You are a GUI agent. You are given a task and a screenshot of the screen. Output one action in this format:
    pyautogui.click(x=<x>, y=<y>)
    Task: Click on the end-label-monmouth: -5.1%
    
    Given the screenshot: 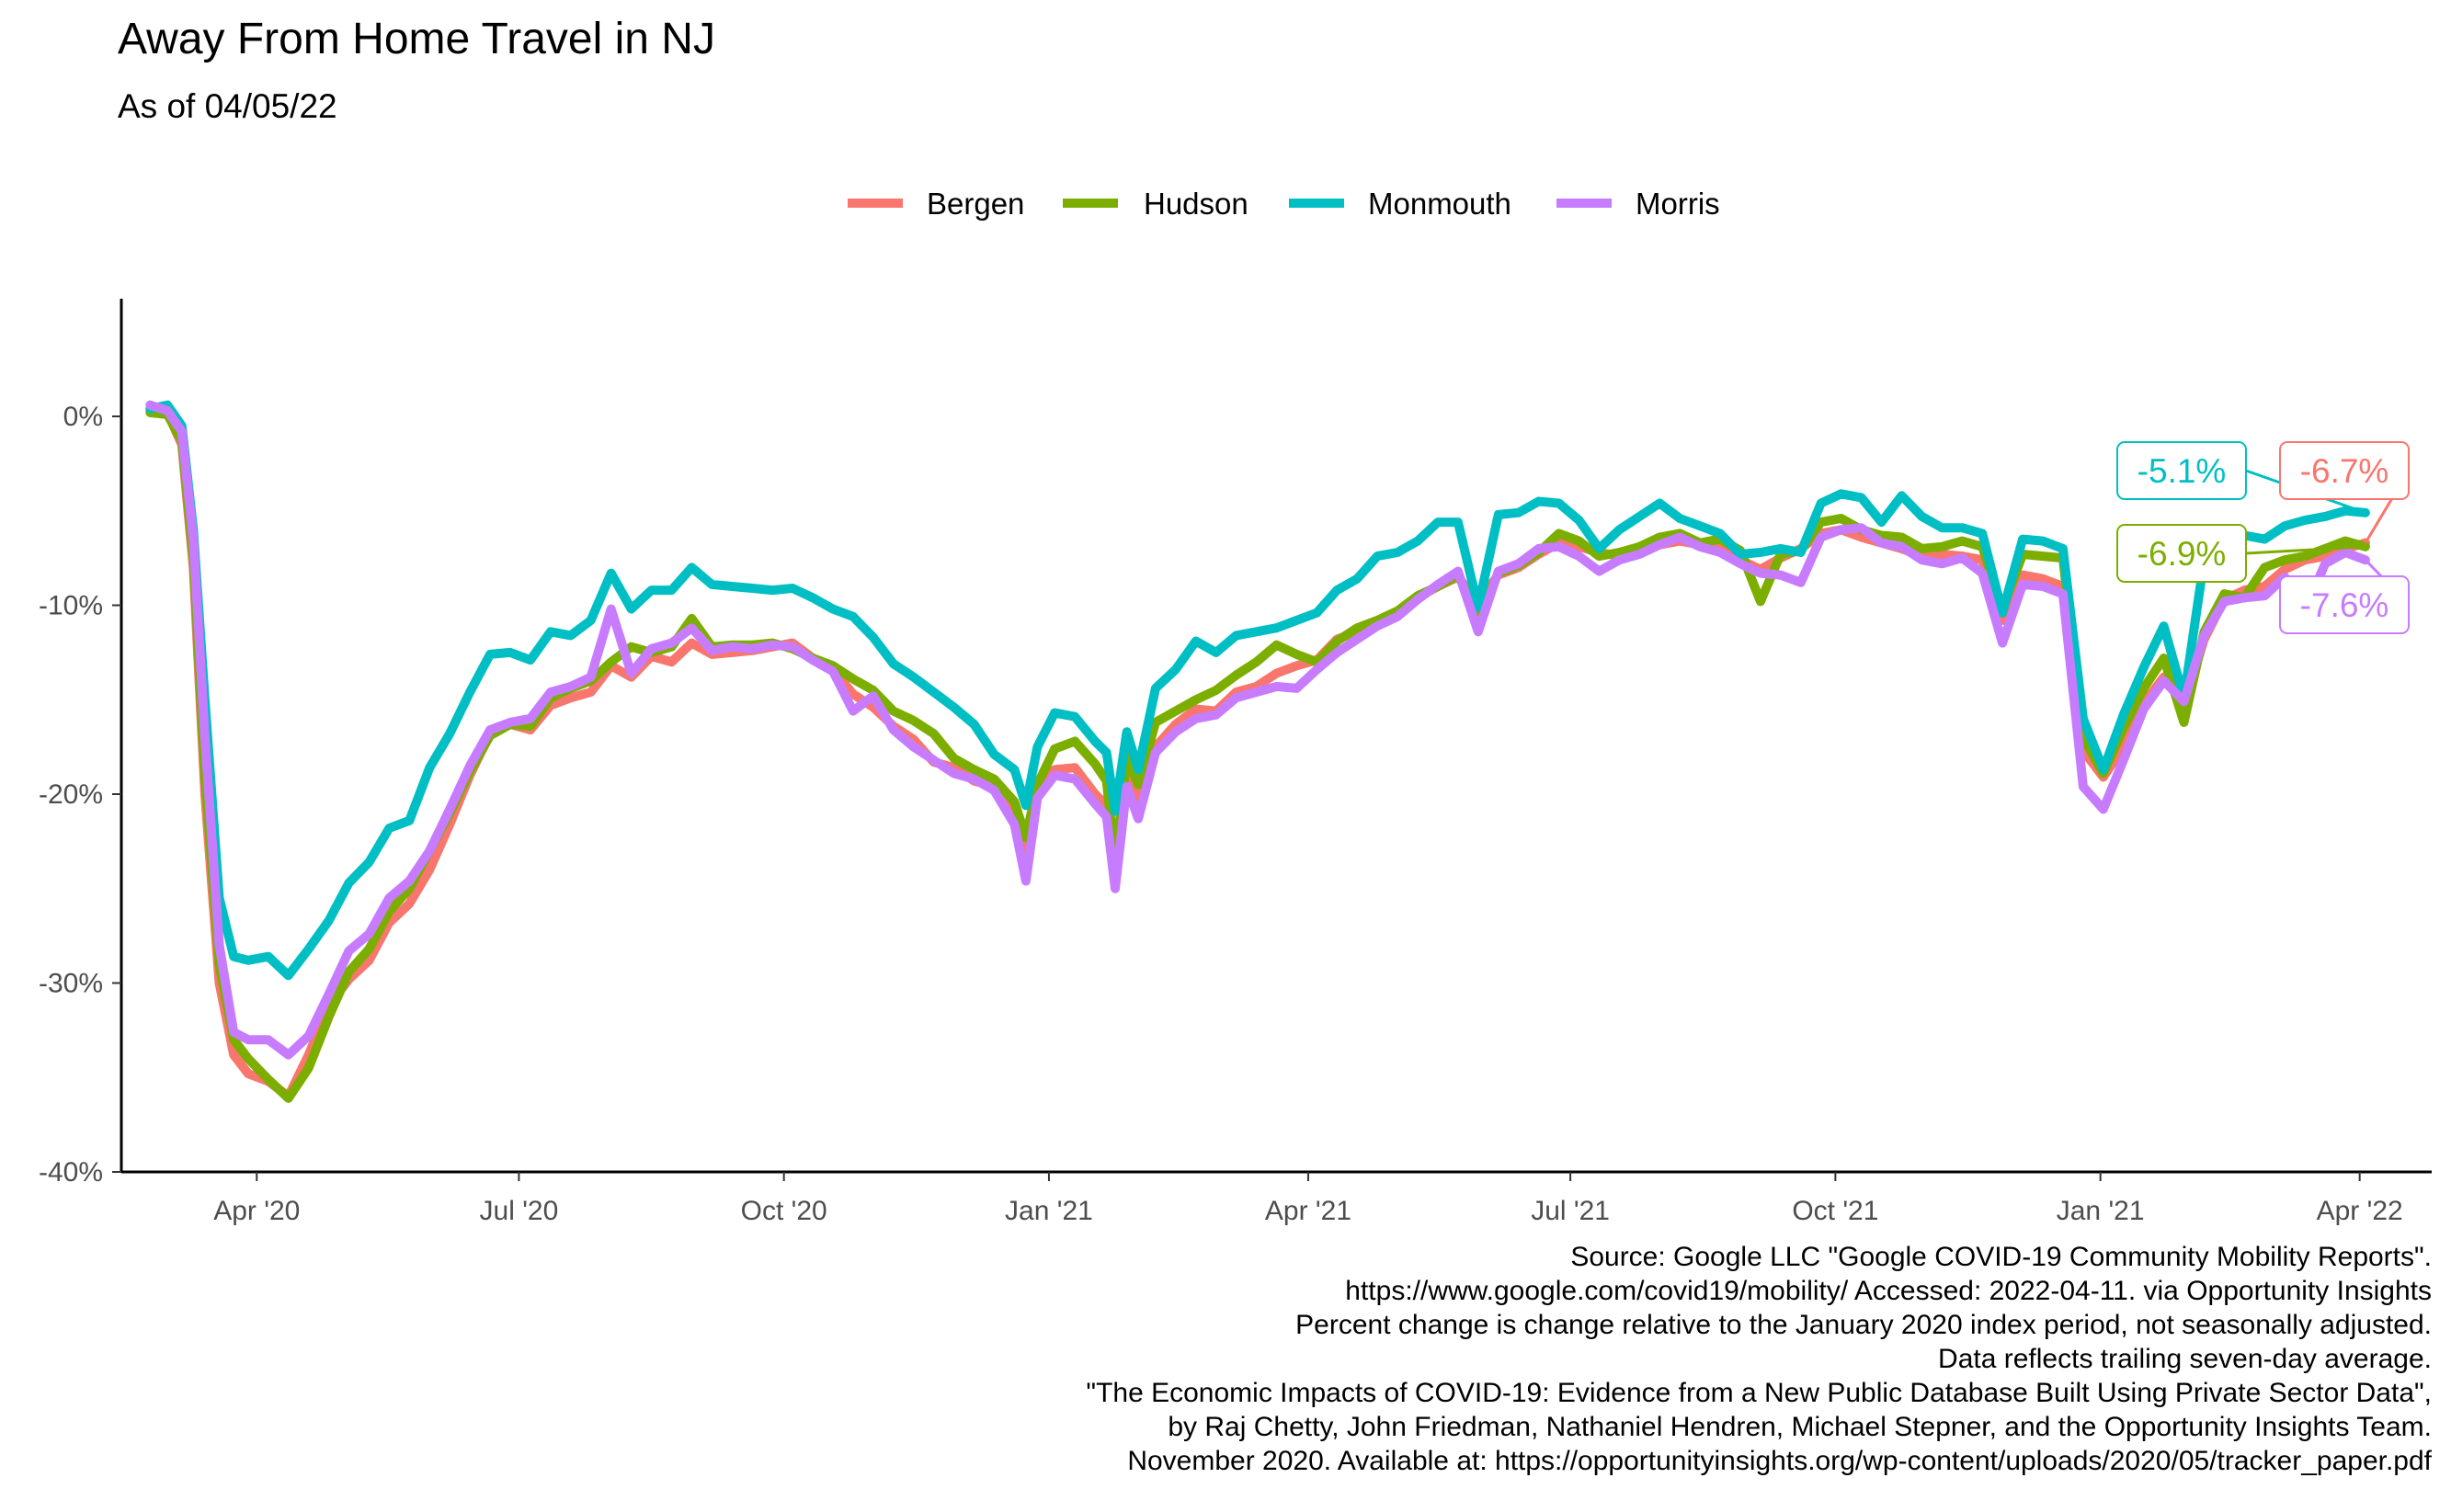 What is the action you would take?
    pyautogui.click(x=2182, y=471)
    